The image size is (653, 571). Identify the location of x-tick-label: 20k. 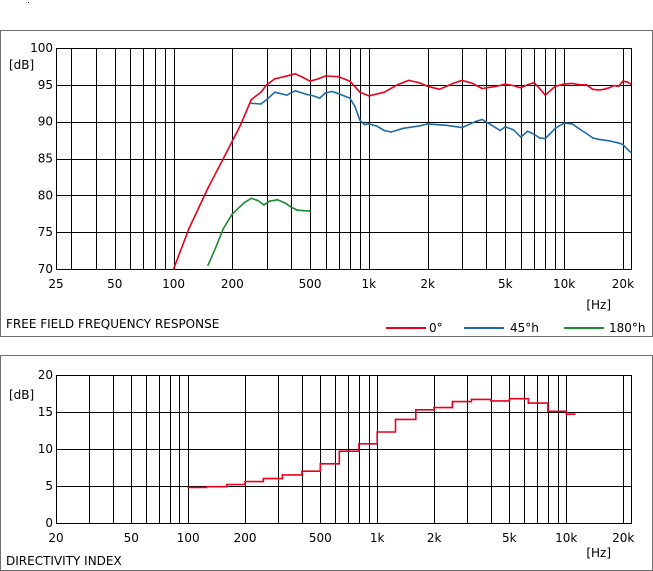
(623, 284).